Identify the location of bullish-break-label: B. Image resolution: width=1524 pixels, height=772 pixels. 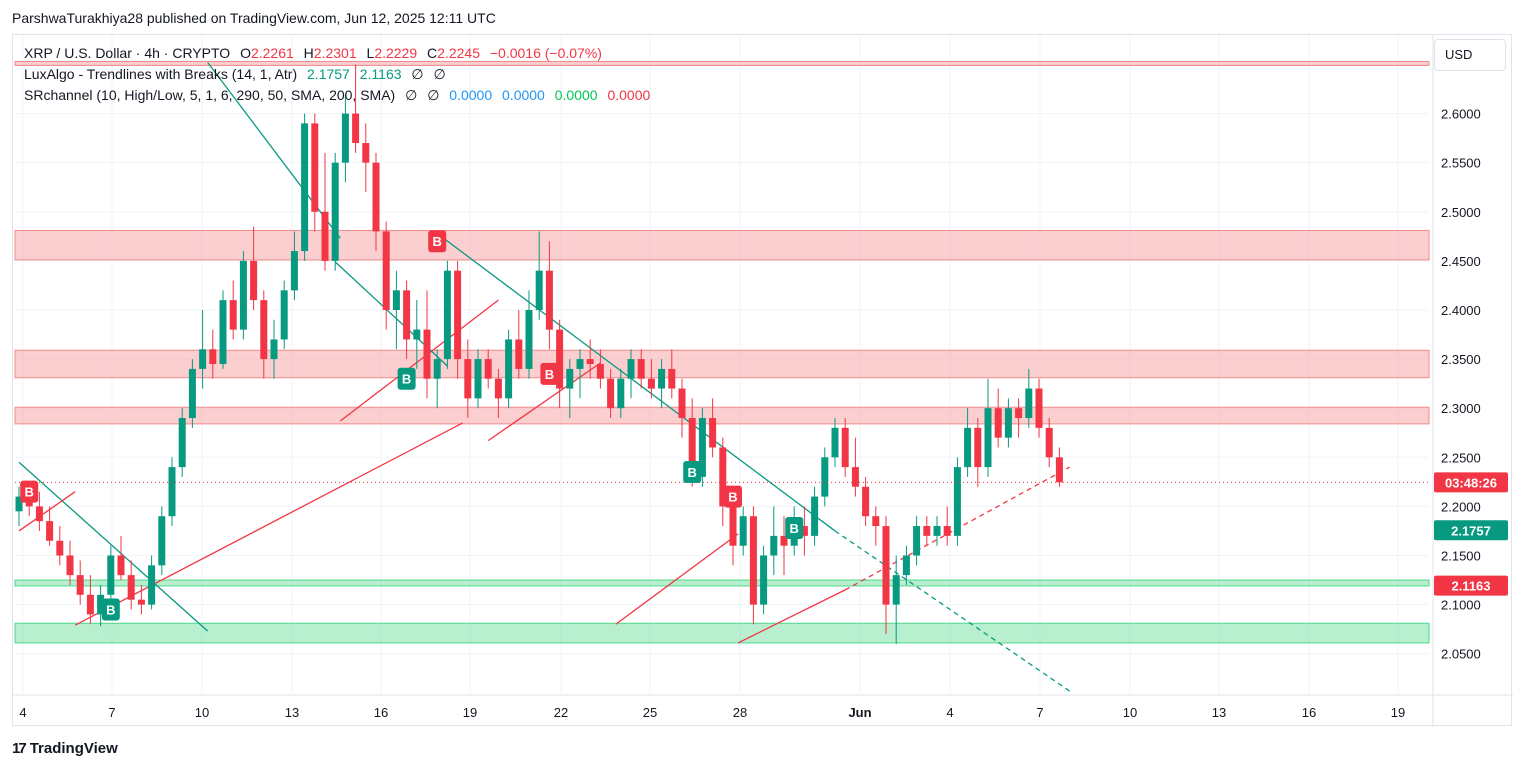
(794, 528).